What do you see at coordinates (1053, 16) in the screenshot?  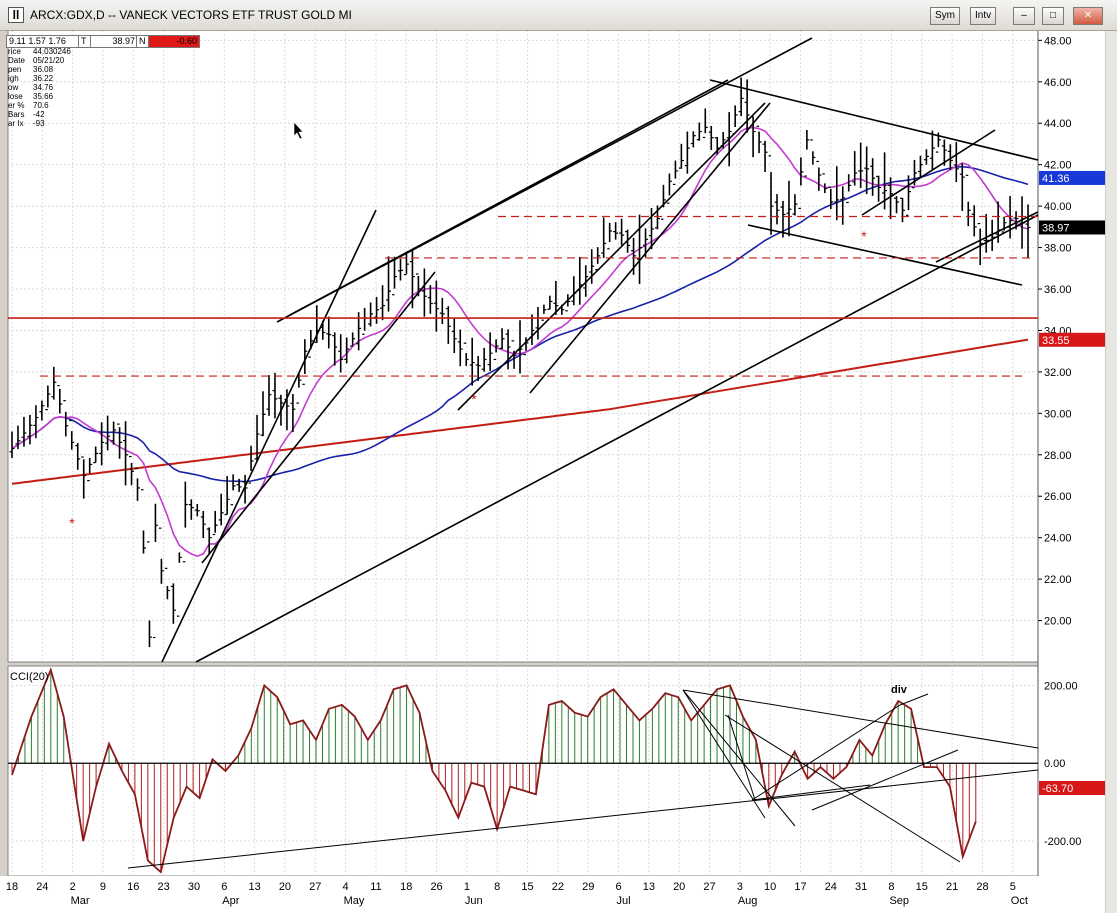 I see `maximize-icon: □` at bounding box center [1053, 16].